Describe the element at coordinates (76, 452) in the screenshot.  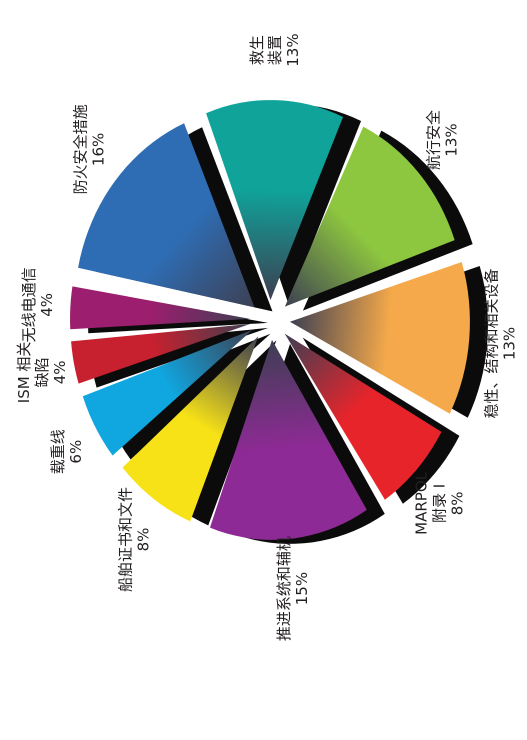
I see `slice-percent-label: 6%` at that location.